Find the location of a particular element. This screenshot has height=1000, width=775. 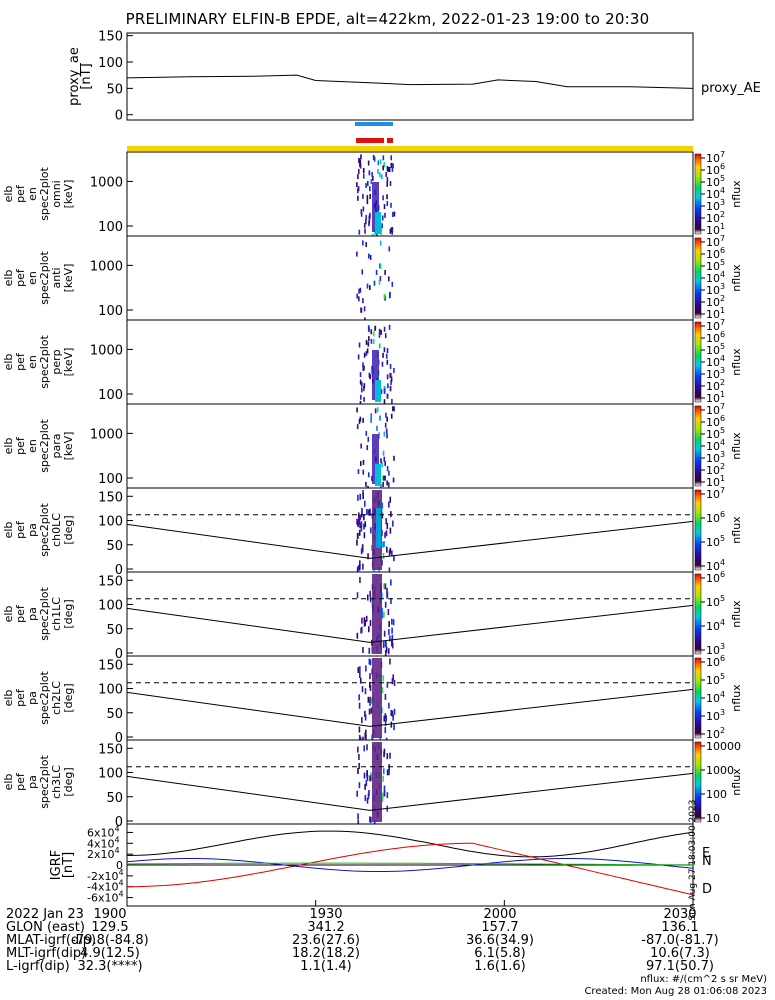

igrf-n-line is located at coordinates (410, 865).